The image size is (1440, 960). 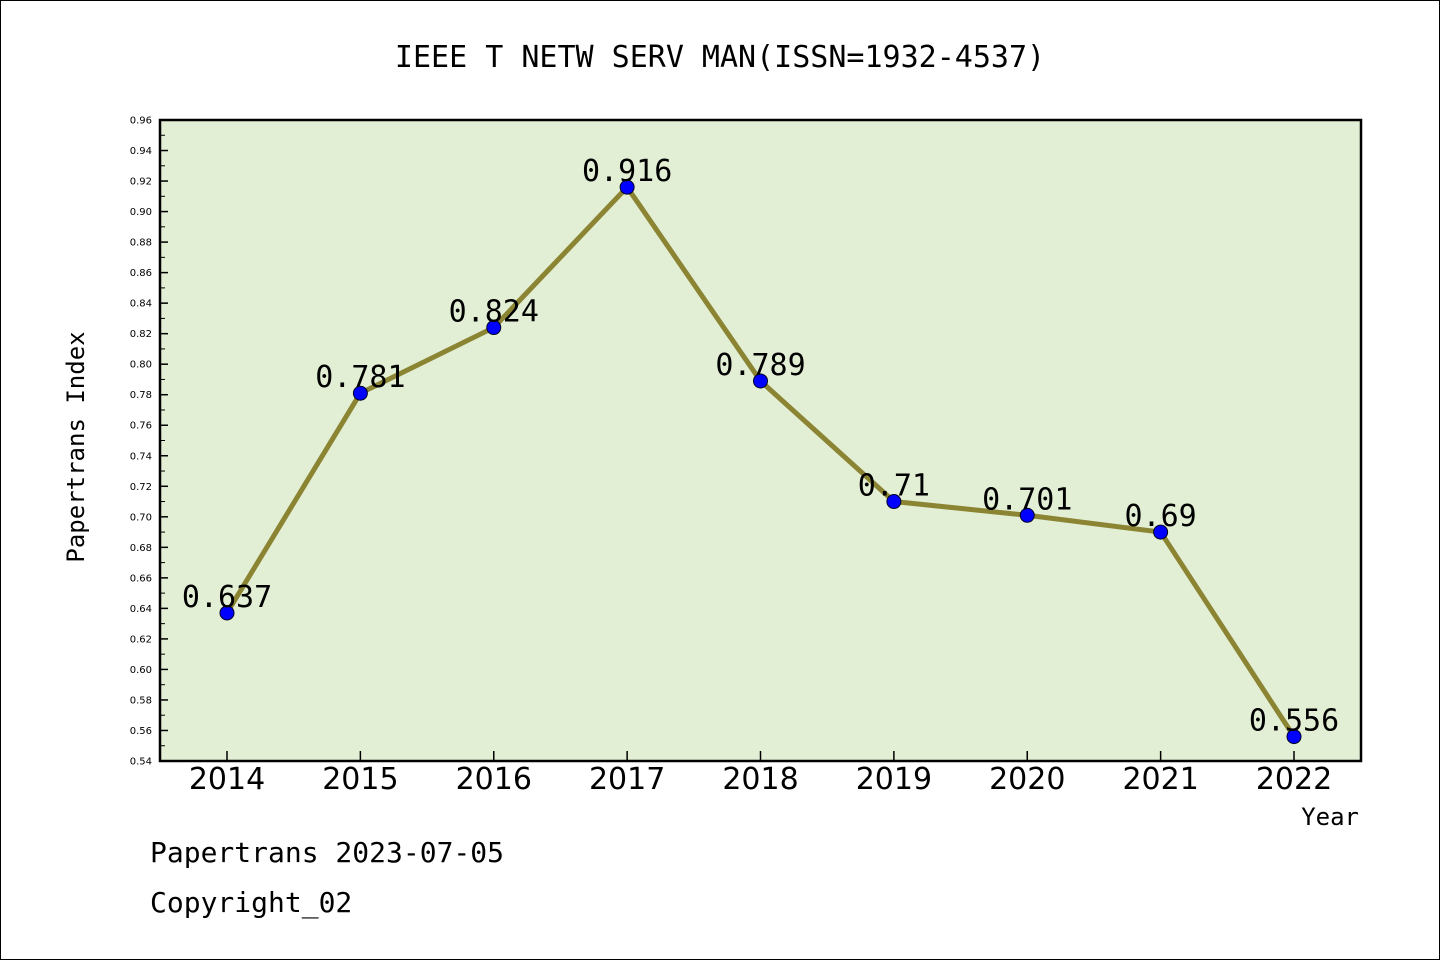 What do you see at coordinates (141, 609) in the screenshot?
I see `y-tick-label: 0.64` at bounding box center [141, 609].